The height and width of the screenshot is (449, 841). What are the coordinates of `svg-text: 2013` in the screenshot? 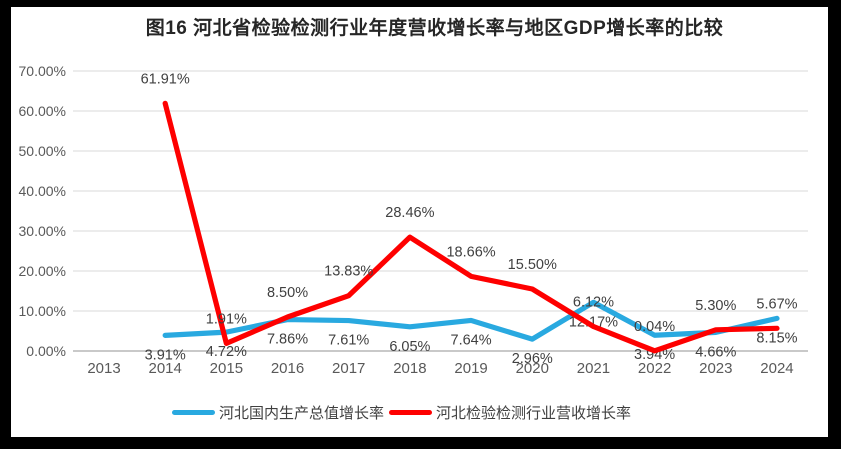 It's located at (103, 368).